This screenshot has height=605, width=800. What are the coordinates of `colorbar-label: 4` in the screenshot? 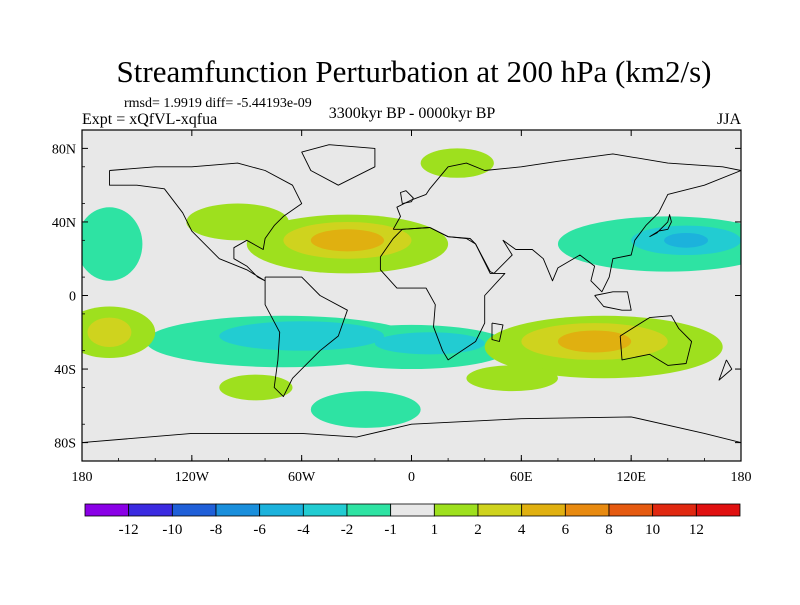 It's located at (522, 530).